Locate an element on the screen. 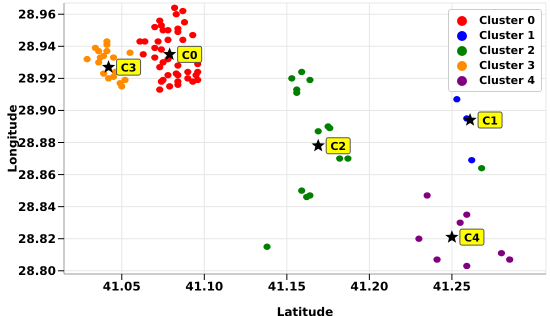  y-tick-label: 28.84 is located at coordinates (37, 207).